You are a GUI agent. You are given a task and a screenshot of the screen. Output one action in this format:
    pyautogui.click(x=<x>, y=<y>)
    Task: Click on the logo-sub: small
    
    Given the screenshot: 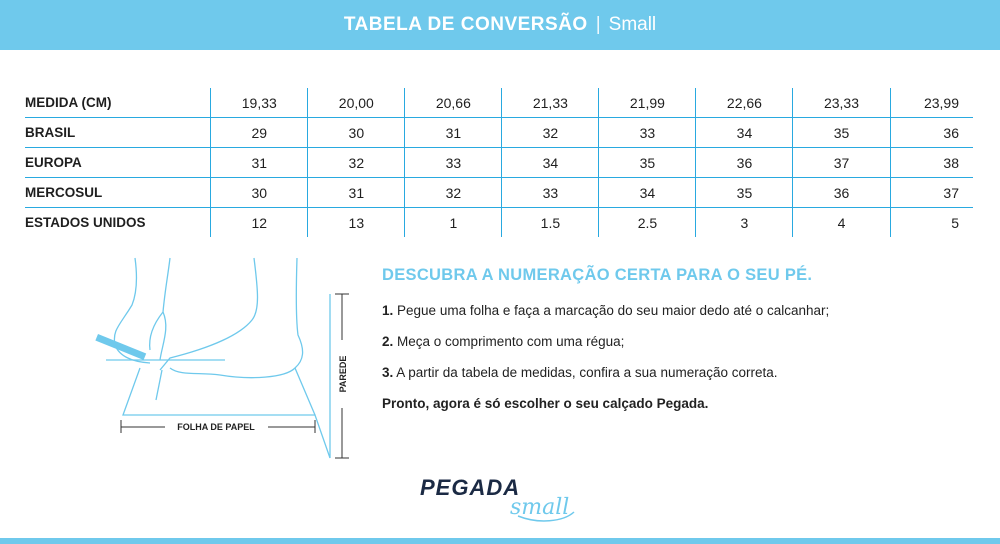 What is the action you would take?
    pyautogui.click(x=539, y=507)
    